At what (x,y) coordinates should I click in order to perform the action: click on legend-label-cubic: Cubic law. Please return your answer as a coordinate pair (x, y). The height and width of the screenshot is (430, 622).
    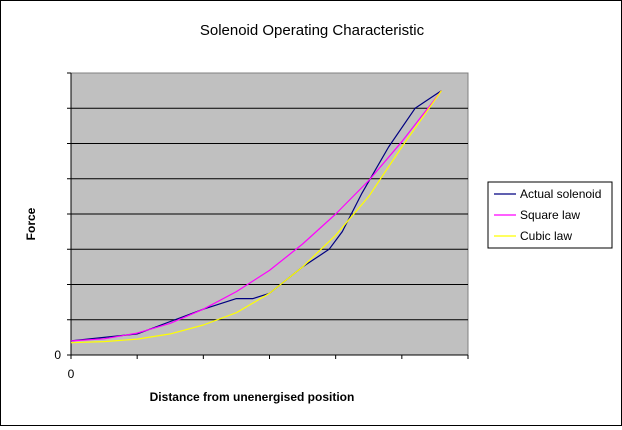
    Looking at the image, I should click on (546, 236).